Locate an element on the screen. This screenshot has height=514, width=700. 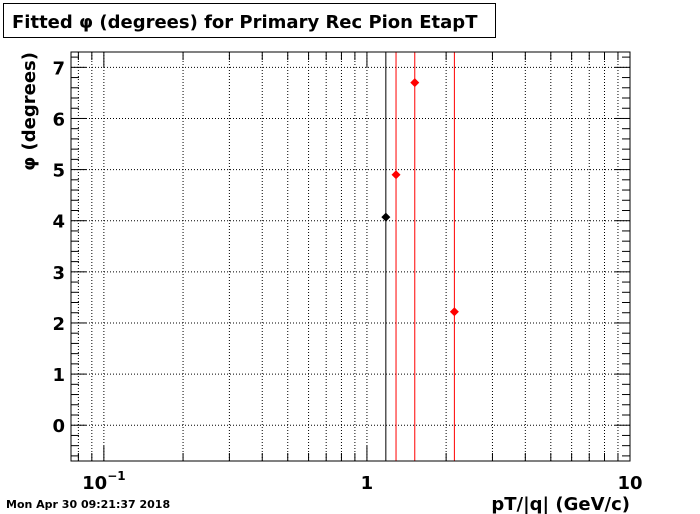
y-tick-label: 4 is located at coordinates (58, 222).